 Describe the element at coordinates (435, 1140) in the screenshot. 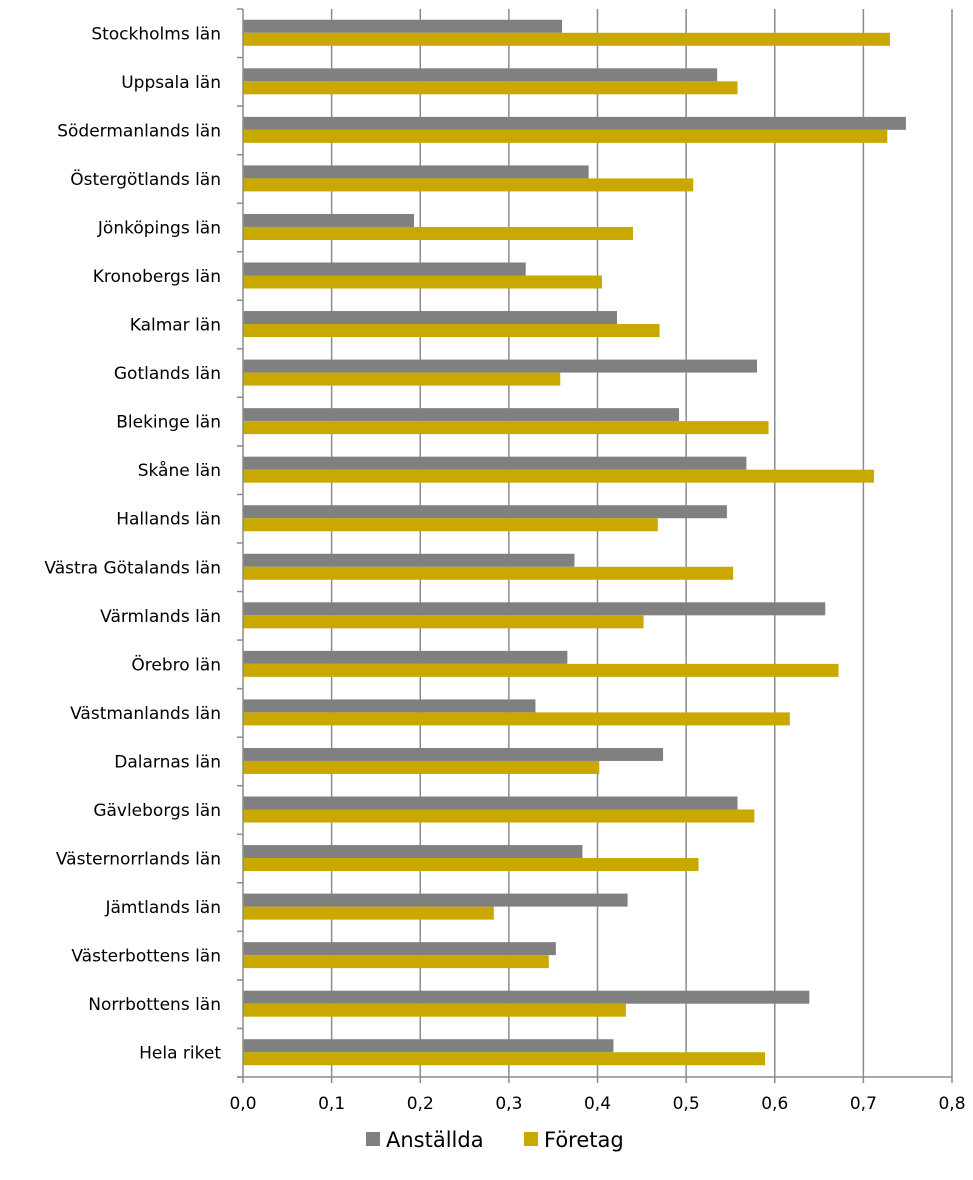

I see `legend-label-anstallda: Anställda` at that location.